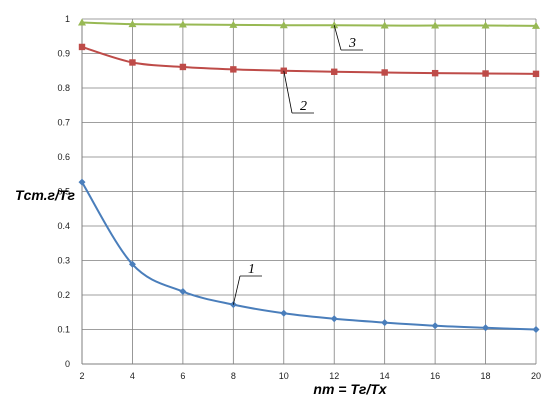 Image resolution: width=549 pixels, height=405 pixels. Describe the element at coordinates (284, 376) in the screenshot. I see `x-tick-label: 10` at that location.